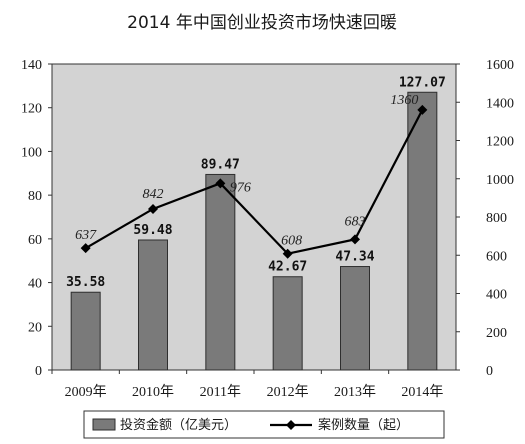 Image resolution: width=525 pixels, height=444 pixels. What do you see at coordinates (152, 230) in the screenshot?
I see `bar-value-label: 59.48` at bounding box center [152, 230].